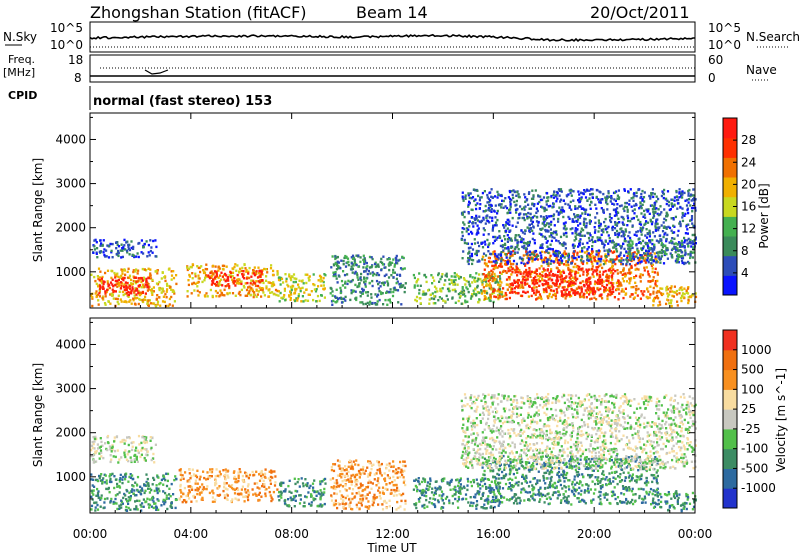 The image size is (800, 554). What do you see at coordinates (748, 229) in the screenshot?
I see `colorbar-tick-label: 12` at bounding box center [748, 229].